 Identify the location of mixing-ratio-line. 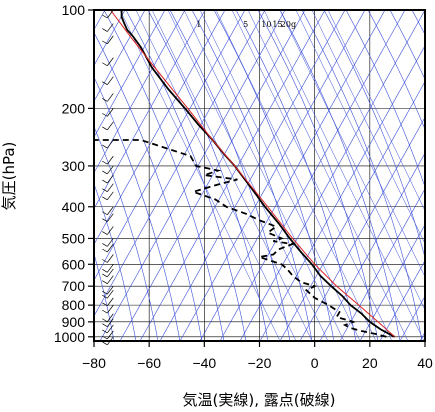
(368, 127).